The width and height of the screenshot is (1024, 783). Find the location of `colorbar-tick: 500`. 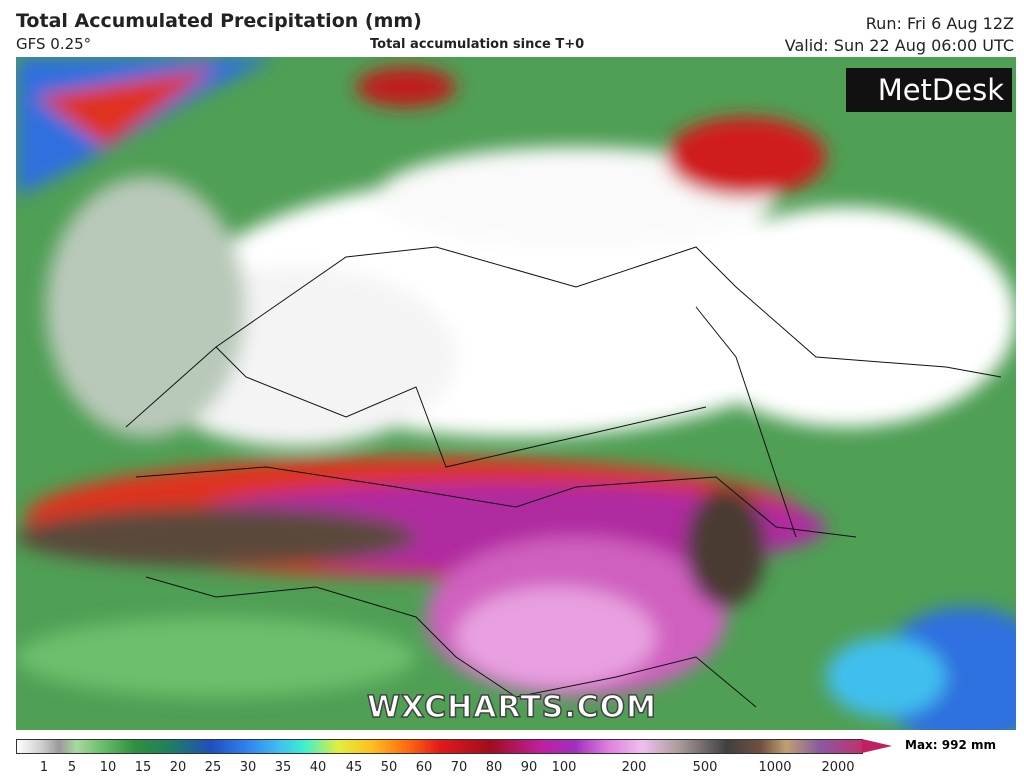

colorbar-tick: 500 is located at coordinates (705, 767).